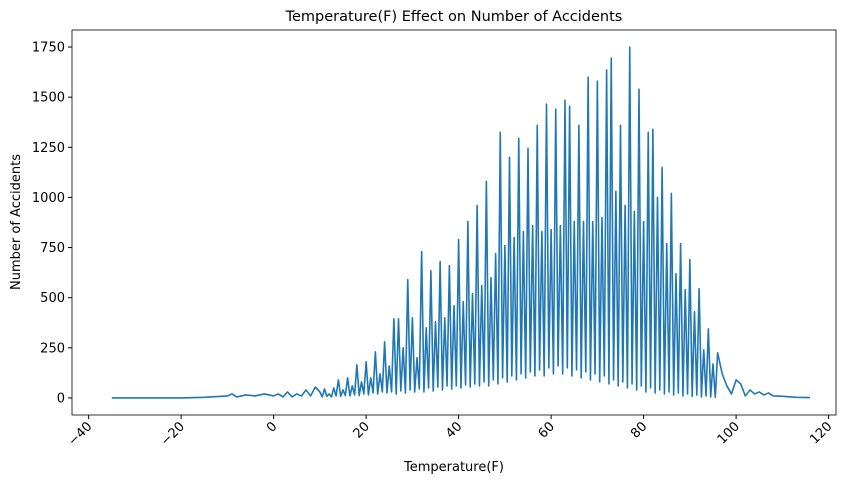 The width and height of the screenshot is (859, 489). Describe the element at coordinates (48, 48) in the screenshot. I see `y-tick-label: 1750` at that location.